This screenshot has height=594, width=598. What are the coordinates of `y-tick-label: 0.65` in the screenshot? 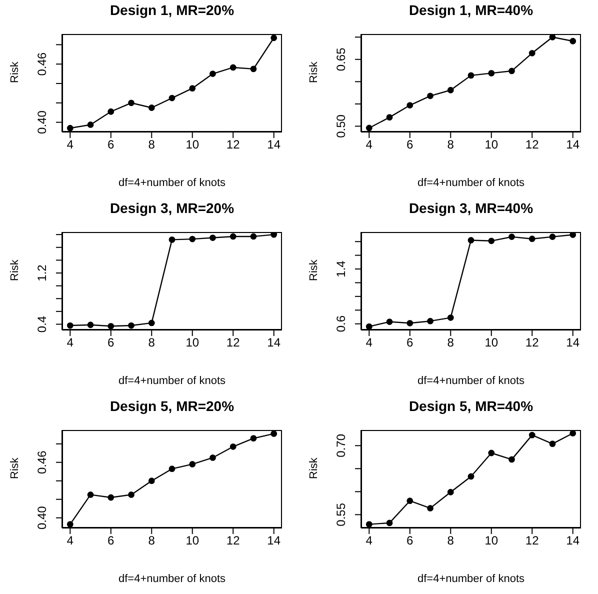 It's located at (341, 59).